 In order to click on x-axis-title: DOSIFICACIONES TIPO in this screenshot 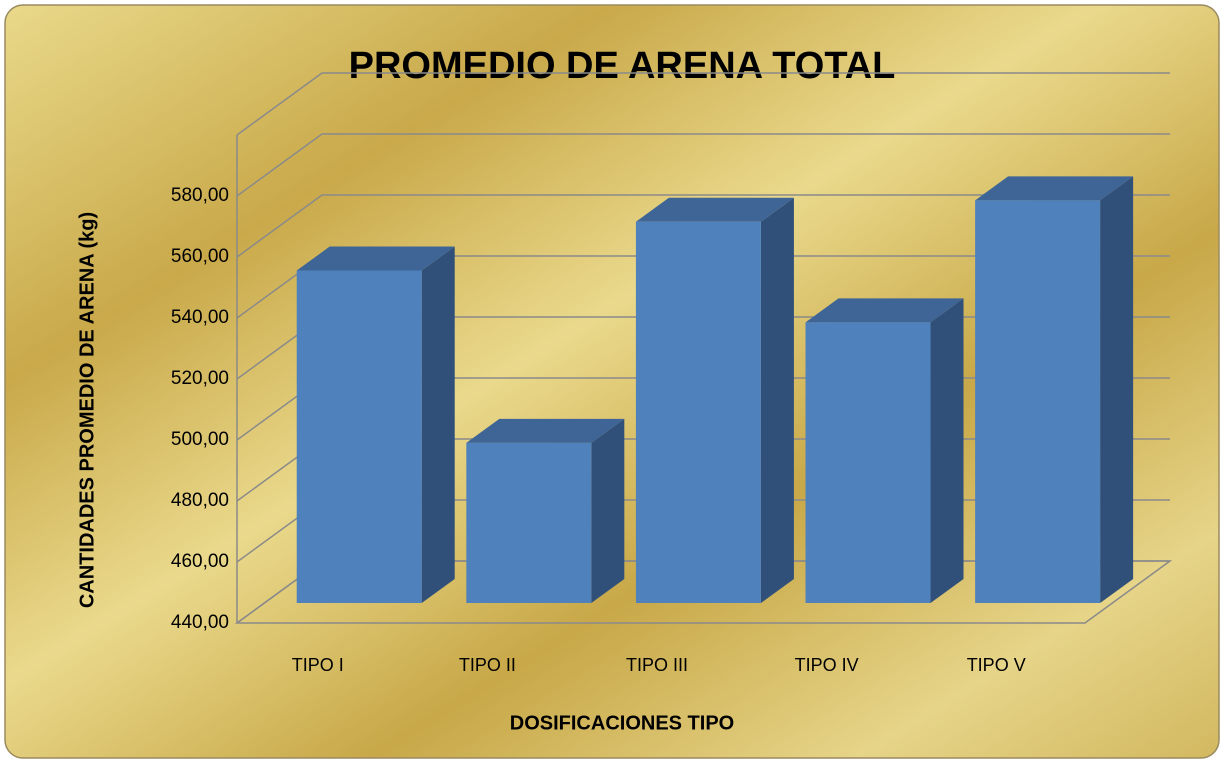, I will do `click(622, 723)`.